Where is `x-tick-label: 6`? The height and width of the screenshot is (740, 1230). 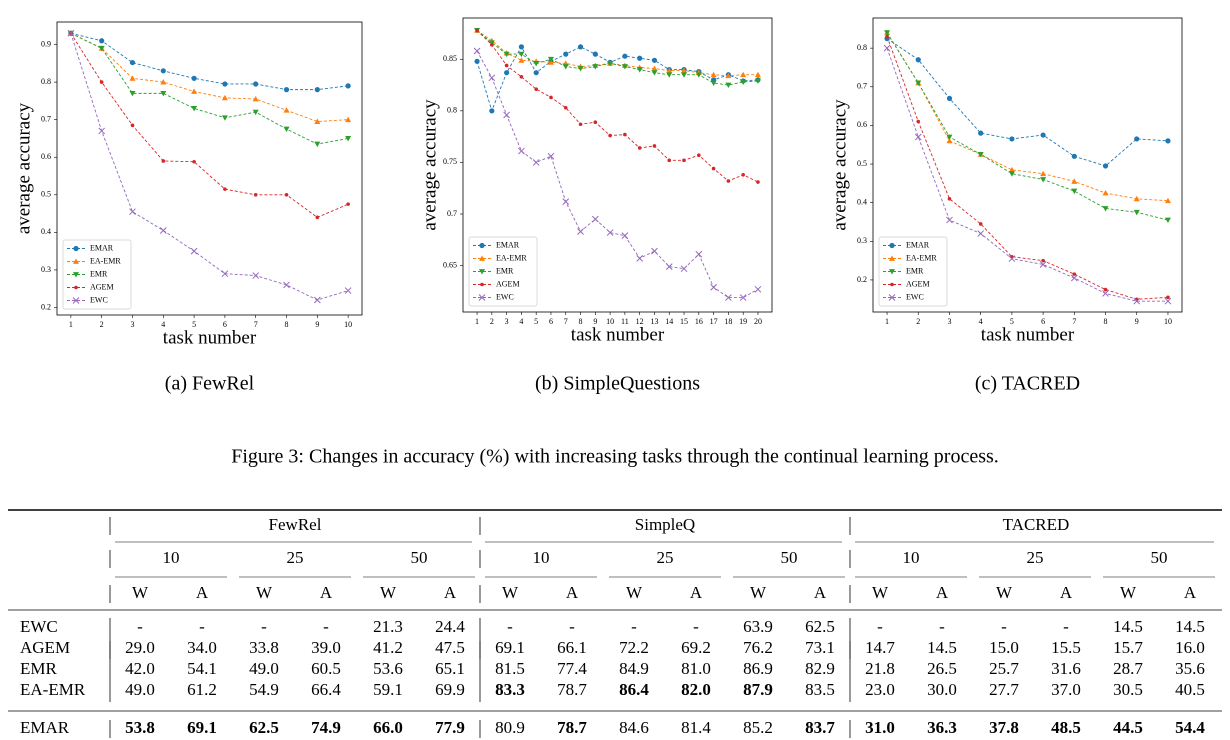
x-tick-label: 6 is located at coordinates (225, 324).